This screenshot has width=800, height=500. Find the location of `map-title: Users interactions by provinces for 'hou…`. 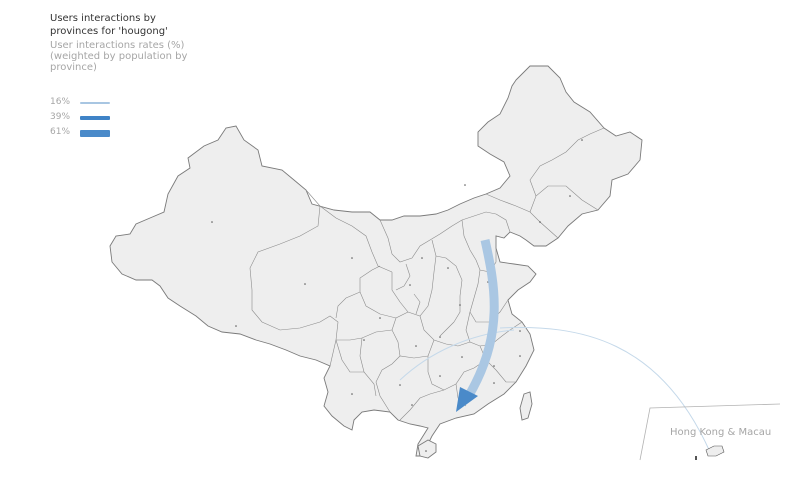

map-title: Users interactions by provinces for 'hou… is located at coordinates (109, 25).